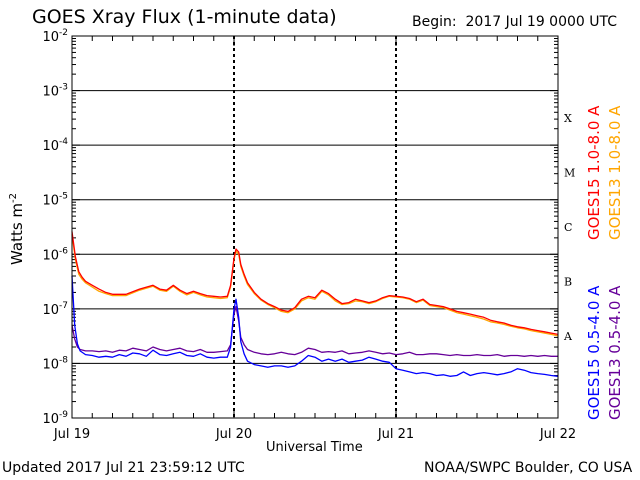 The image size is (640, 480). What do you see at coordinates (55, 91) in the screenshot?
I see `y-tick-label: 10⁻³` at bounding box center [55, 91].